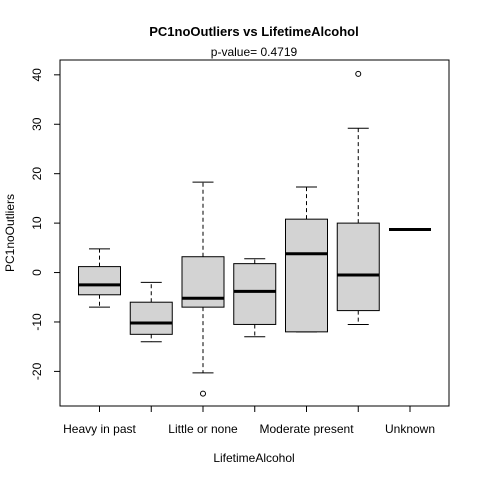 This screenshot has height=480, width=480. Describe the element at coordinates (37, 223) in the screenshot. I see `y-tick-label: 10` at that location.